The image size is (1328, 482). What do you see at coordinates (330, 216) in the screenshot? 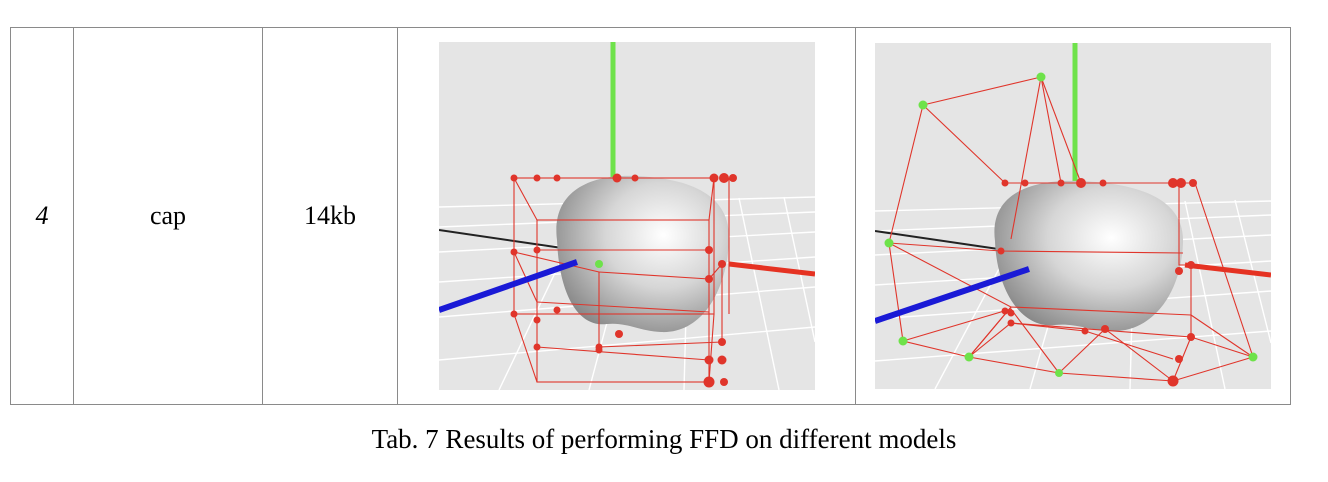
I see `model-size-cell: 14kb` at bounding box center [330, 216].